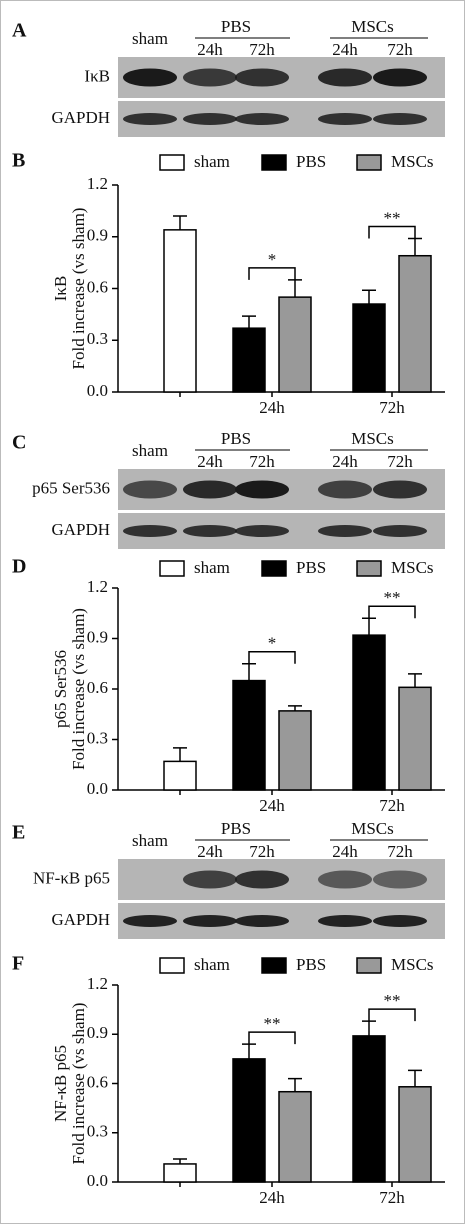  What do you see at coordinates (311, 161) in the screenshot?
I see `legend-label: PBS` at bounding box center [311, 161].